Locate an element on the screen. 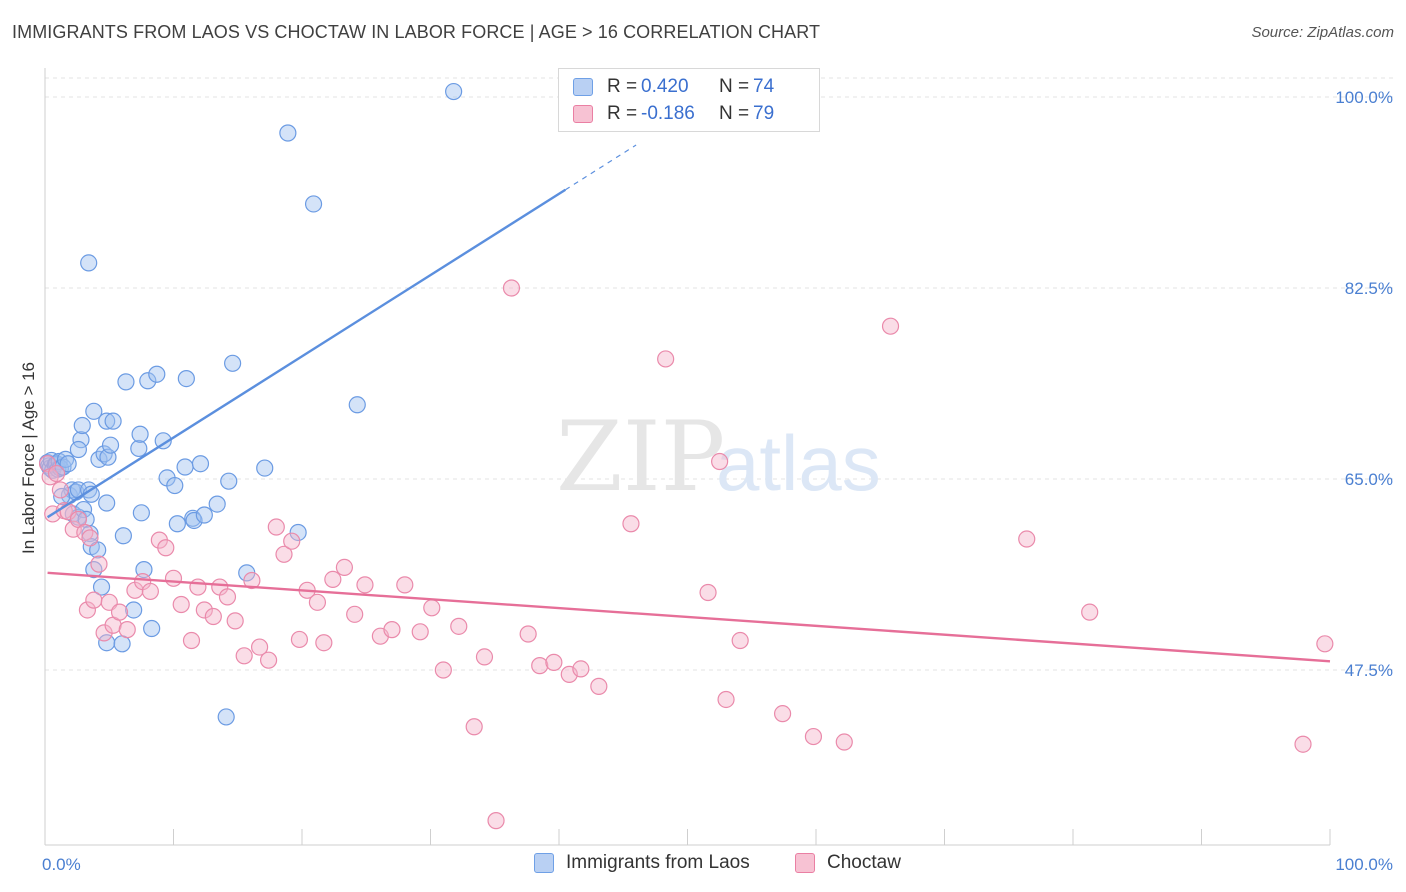 This screenshot has height=892, width=1406. watermark: ZIP atlas is located at coordinates (718, 457).